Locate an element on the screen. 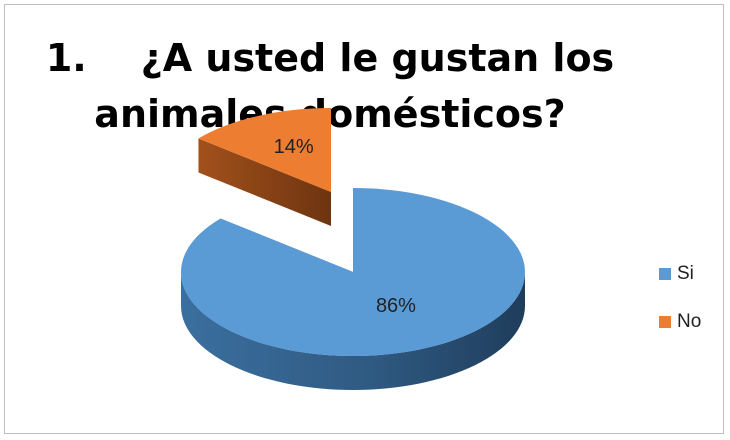 The image size is (730, 440). pie-slice-no is located at coordinates (264, 167).